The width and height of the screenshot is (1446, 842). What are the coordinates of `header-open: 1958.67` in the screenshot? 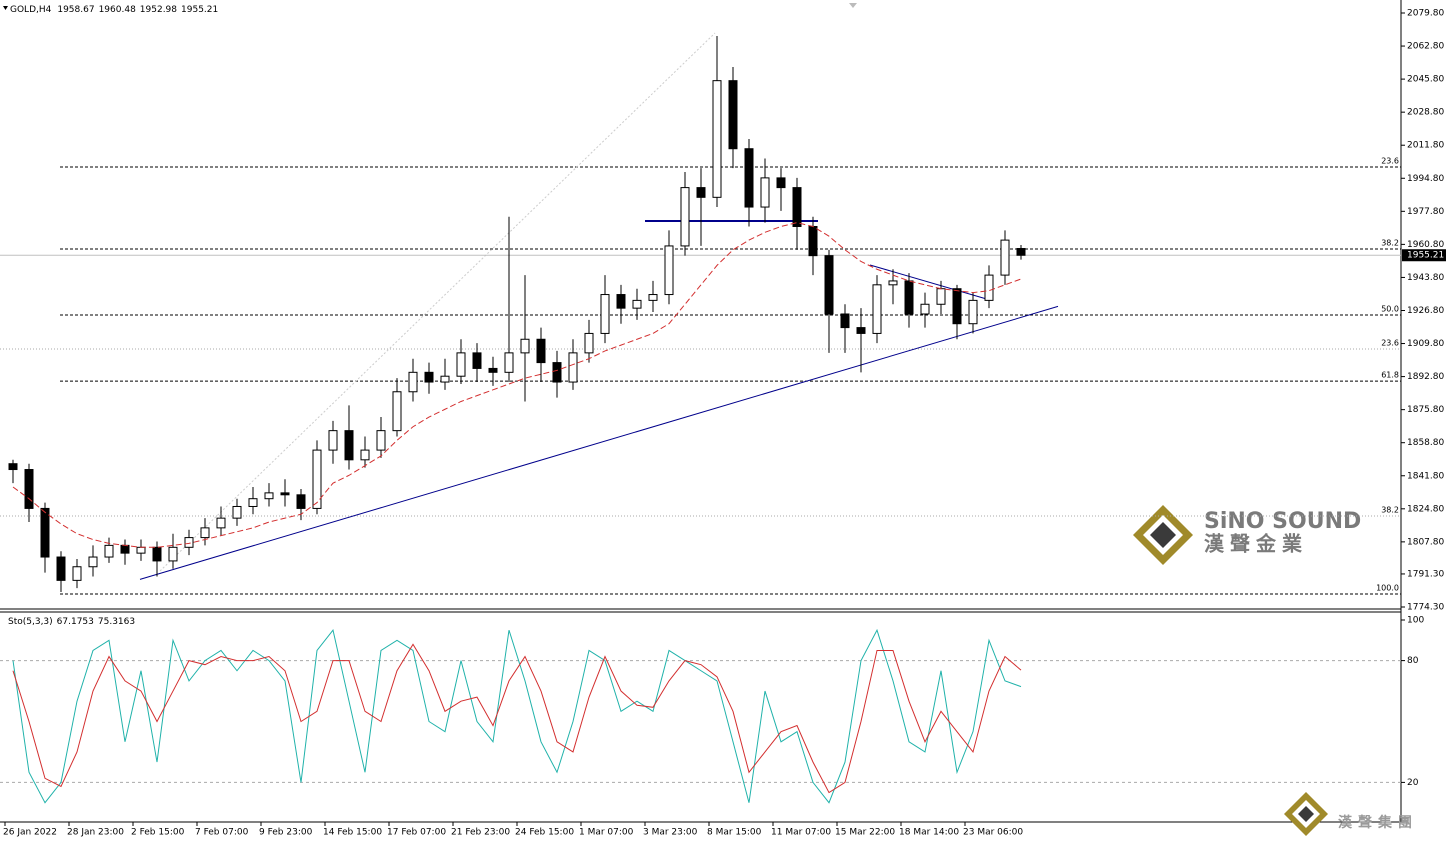 It's located at (75, 10).